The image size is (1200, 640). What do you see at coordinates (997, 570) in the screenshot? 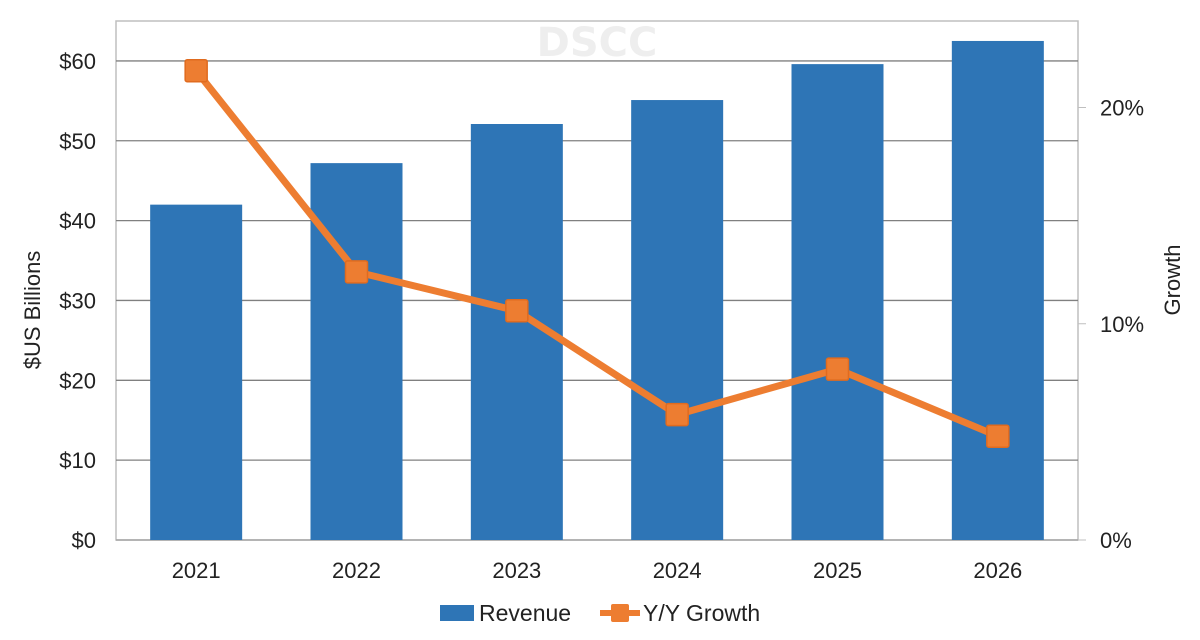
I see `x-tick-label: 2026` at bounding box center [997, 570].